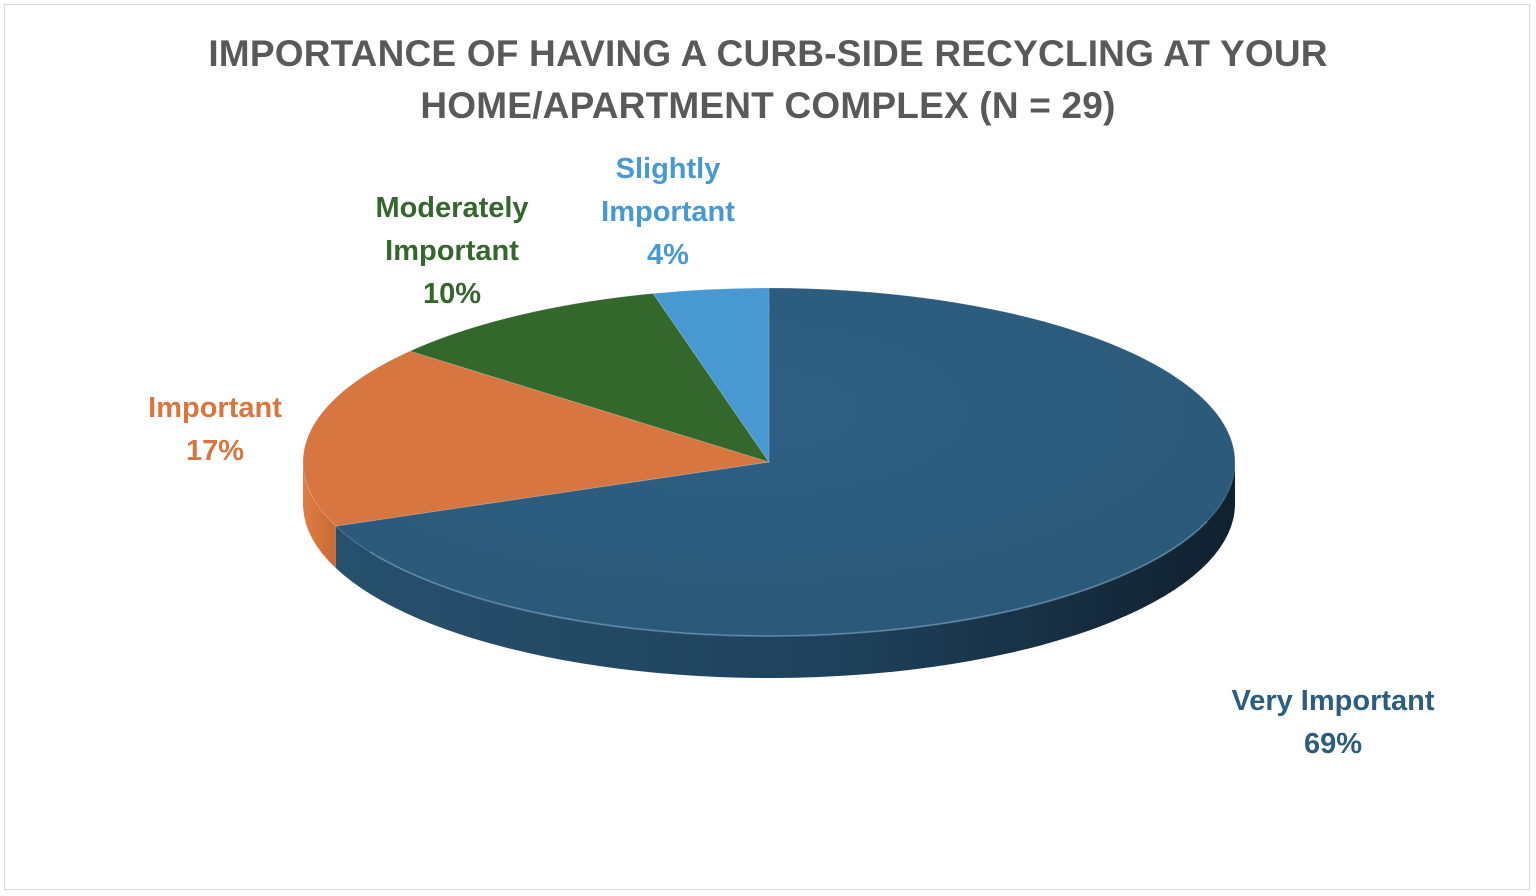 The image size is (1536, 896). I want to click on pie-slice-moderately-important, so click(589, 377).